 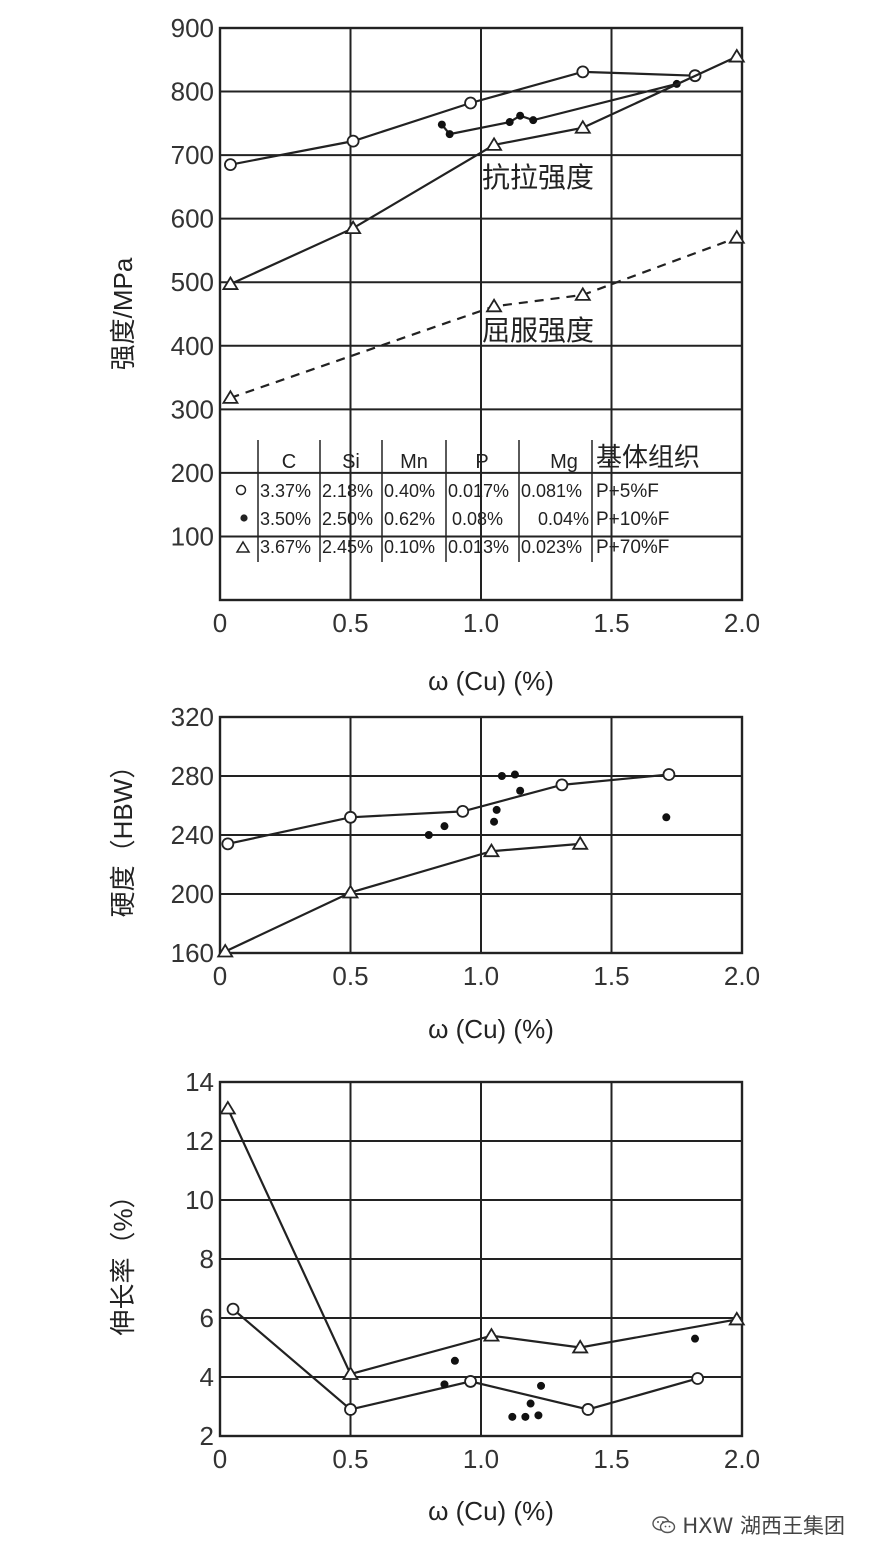 I want to click on plot-frame, so click(x=481, y=835).